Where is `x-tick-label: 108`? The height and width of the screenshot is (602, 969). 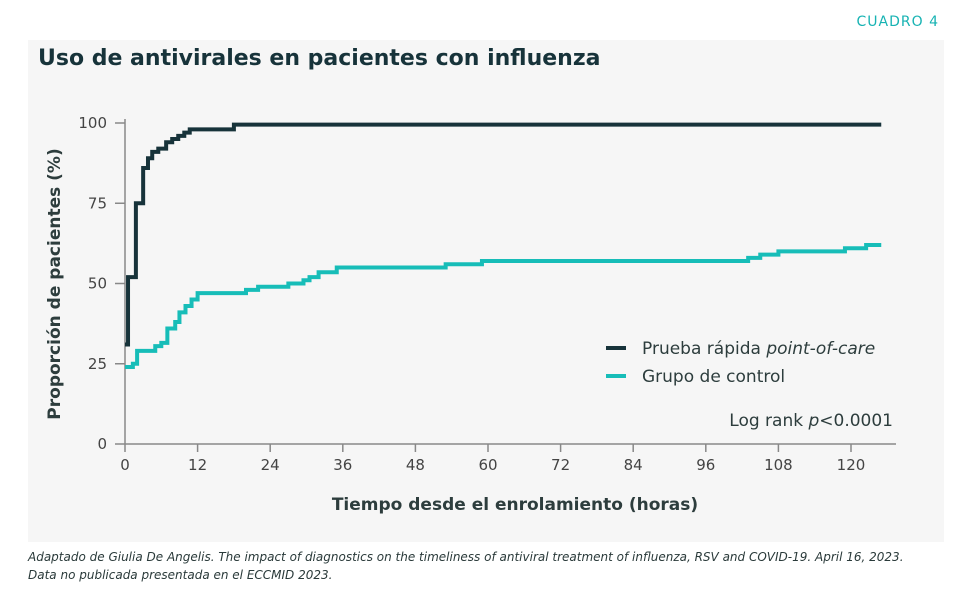
x-tick-label: 108 is located at coordinates (778, 465).